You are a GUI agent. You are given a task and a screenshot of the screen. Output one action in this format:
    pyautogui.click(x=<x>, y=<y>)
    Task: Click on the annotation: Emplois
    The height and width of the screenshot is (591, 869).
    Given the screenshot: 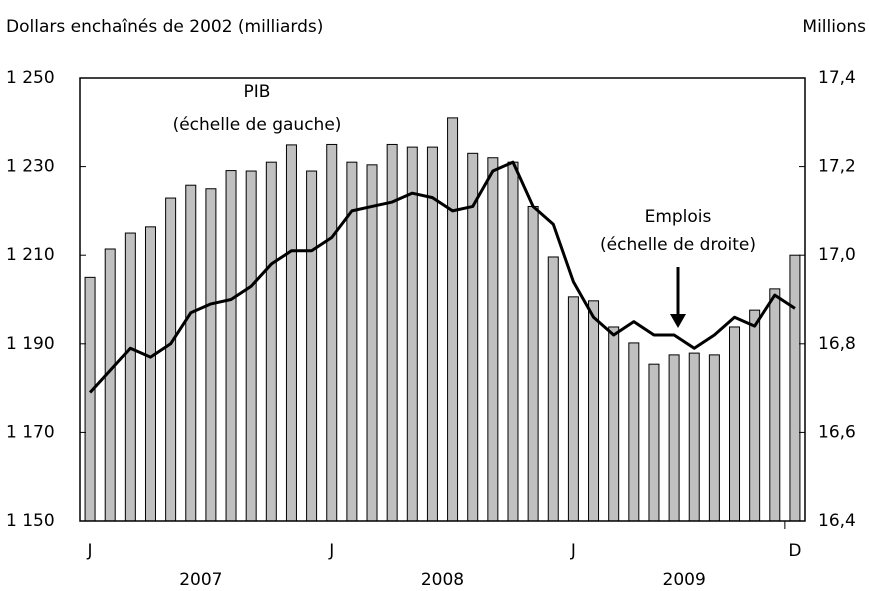 What is the action you would take?
    pyautogui.click(x=678, y=217)
    